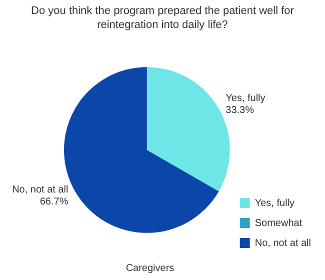 This screenshot has width=325, height=280. Describe the element at coordinates (278, 223) in the screenshot. I see `legend-label: Somewhat` at that location.